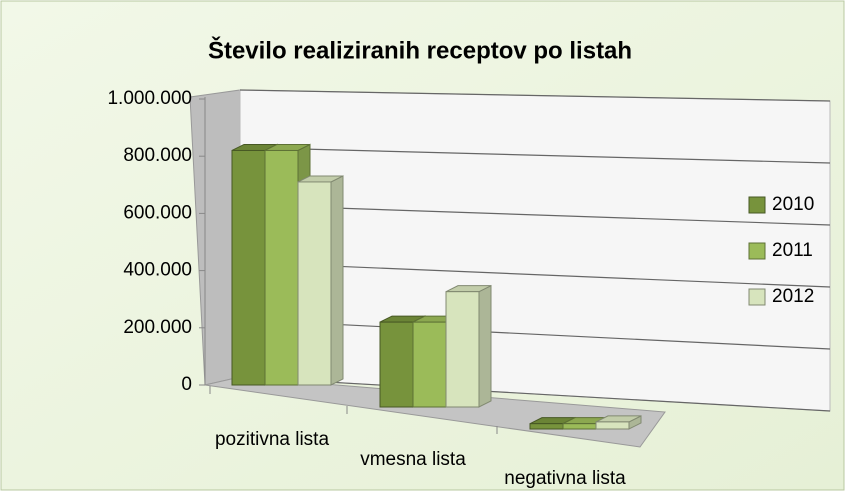 This screenshot has width=845, height=496. What do you see at coordinates (793, 296) in the screenshot?
I see `legend-label: 2012` at bounding box center [793, 296].